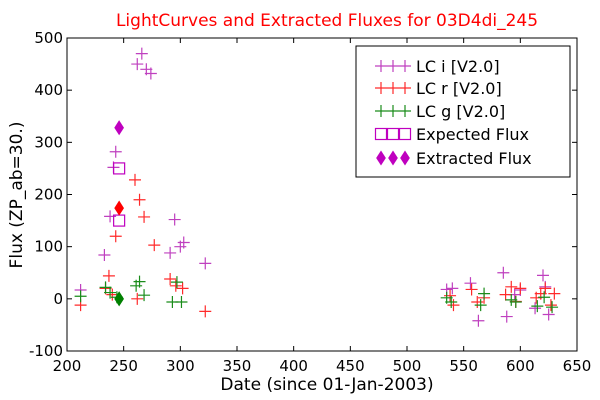  What do you see at coordinates (48, 247) in the screenshot?
I see `y-tick-label: 100` at bounding box center [48, 247].